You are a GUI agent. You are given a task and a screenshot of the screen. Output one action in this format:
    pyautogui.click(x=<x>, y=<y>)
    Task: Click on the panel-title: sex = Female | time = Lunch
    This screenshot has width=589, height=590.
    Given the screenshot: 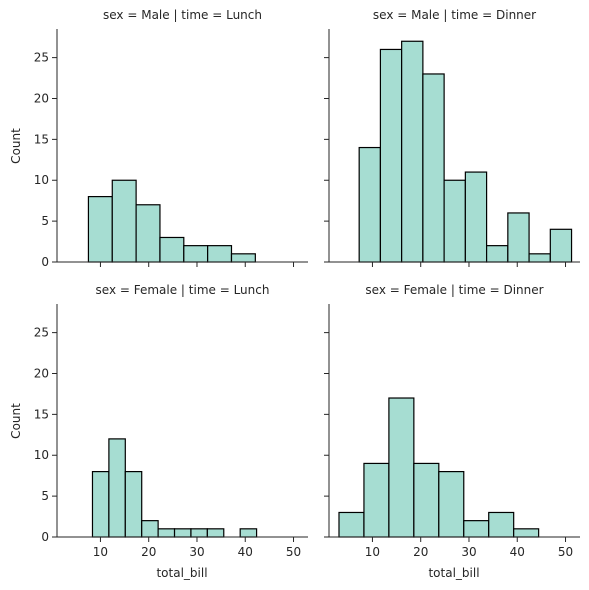 What is the action you would take?
    pyautogui.click(x=183, y=290)
    